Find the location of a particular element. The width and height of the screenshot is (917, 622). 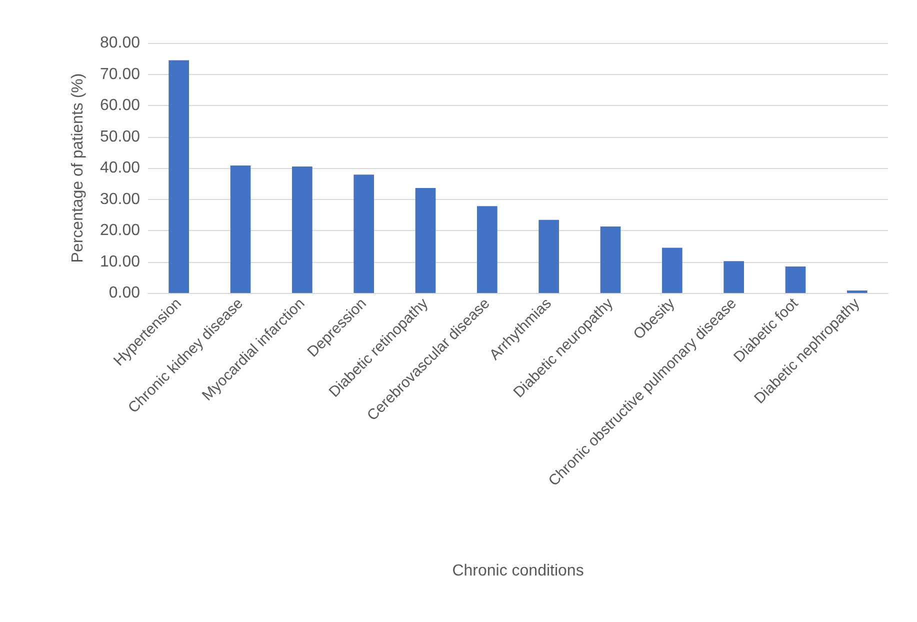

x-axis-title: Chronic conditions is located at coordinates (518, 571).